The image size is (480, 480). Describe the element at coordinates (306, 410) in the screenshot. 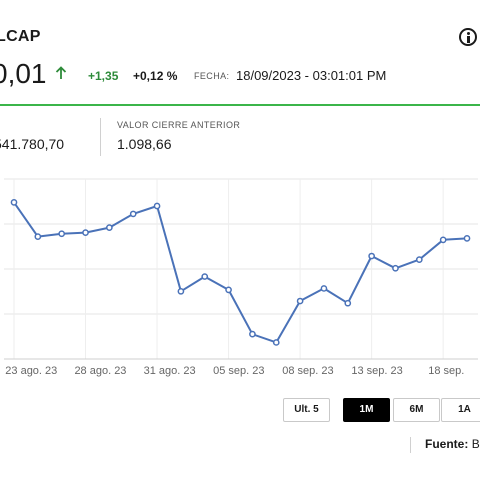

I see `range-button-ult5: Ult. 5` at that location.